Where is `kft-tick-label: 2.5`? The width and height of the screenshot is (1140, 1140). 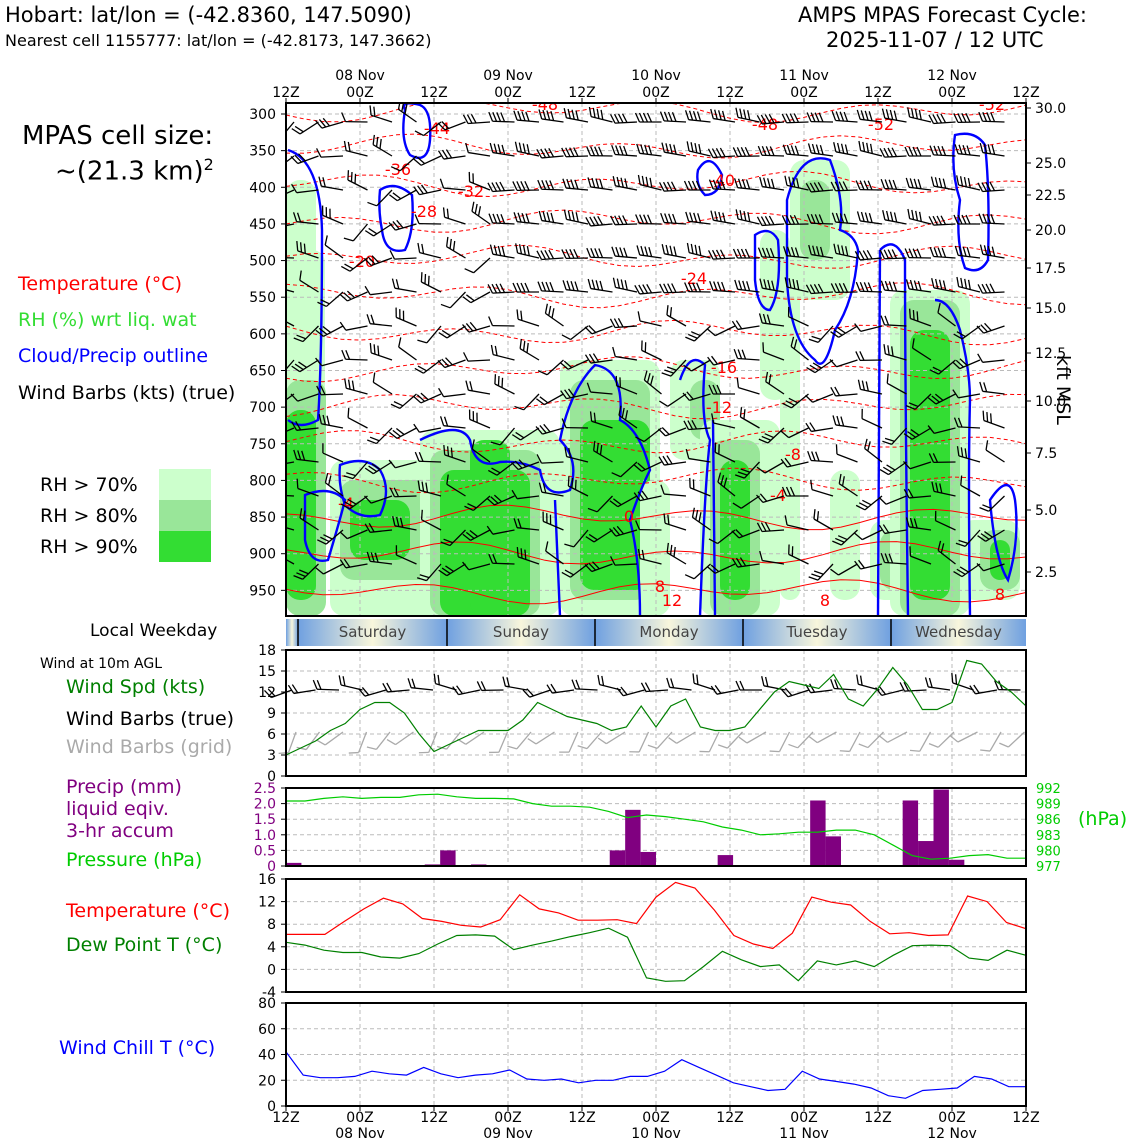 kft-tick-label: 2.5 is located at coordinates (1046, 573).